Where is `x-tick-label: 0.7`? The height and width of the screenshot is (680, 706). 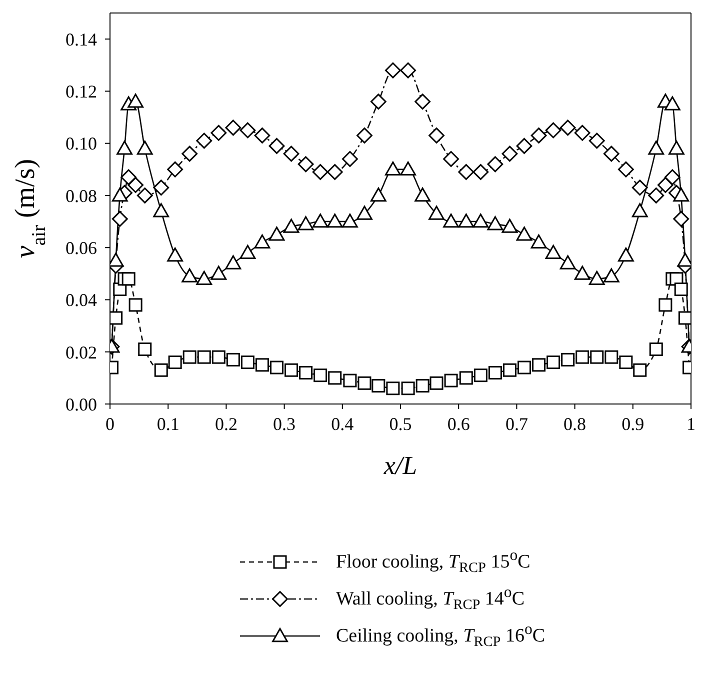
x-tick-label: 0.7 is located at coordinates (516, 424).